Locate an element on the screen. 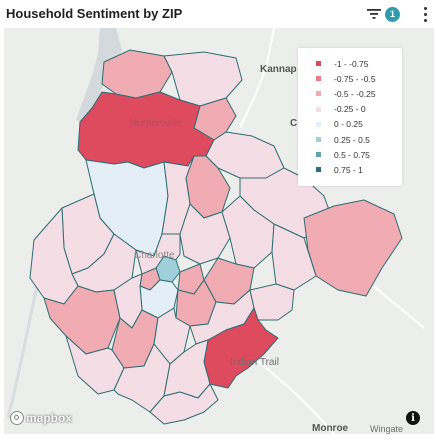  mapbox-logo-text: mapbox is located at coordinates (49, 418).